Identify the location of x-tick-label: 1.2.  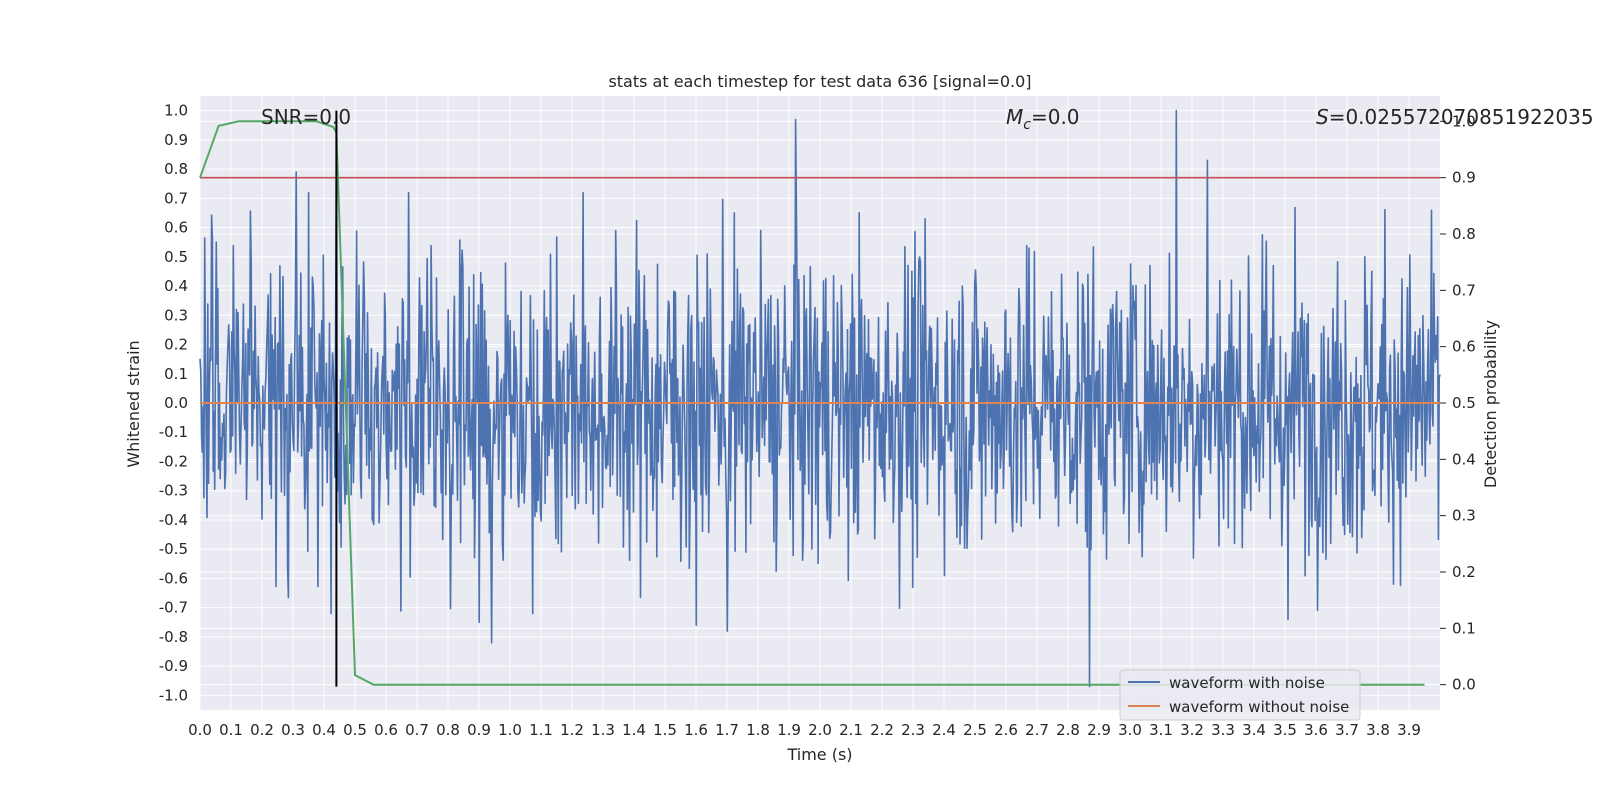
(572, 730).